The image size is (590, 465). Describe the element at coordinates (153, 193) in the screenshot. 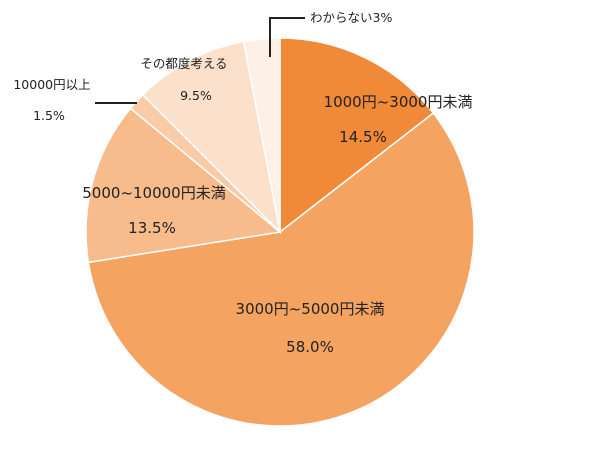

I see `slice-label-5000-10000: 5000~10000円未満` at that location.